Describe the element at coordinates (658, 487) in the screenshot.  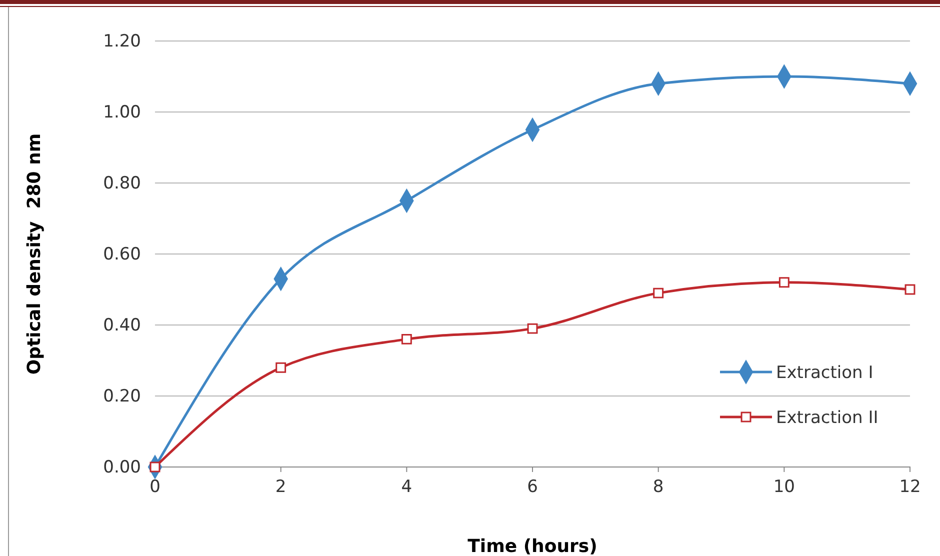
I see `x-tick-label: 8` at that location.